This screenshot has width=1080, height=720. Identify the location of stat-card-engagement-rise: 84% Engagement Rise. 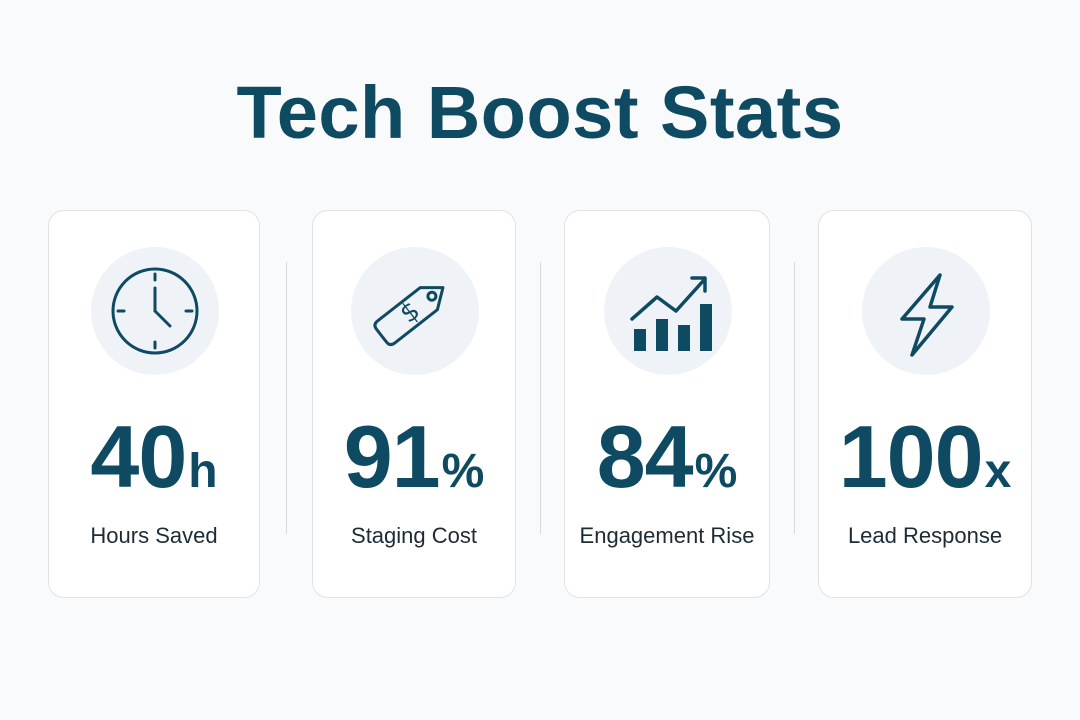
(667, 404).